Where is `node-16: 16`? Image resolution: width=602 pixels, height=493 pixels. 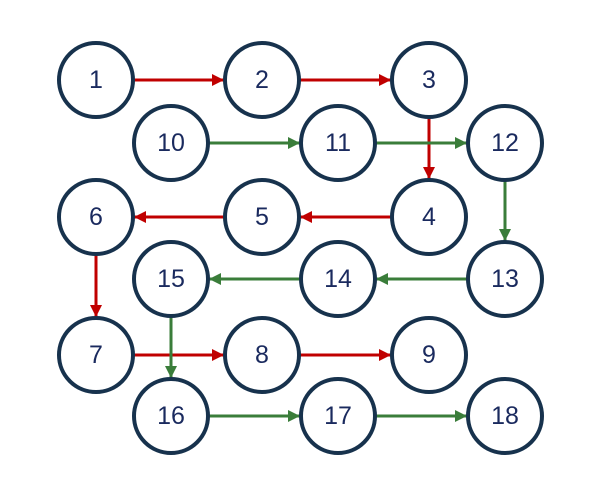
node-16: 16 is located at coordinates (171, 416).